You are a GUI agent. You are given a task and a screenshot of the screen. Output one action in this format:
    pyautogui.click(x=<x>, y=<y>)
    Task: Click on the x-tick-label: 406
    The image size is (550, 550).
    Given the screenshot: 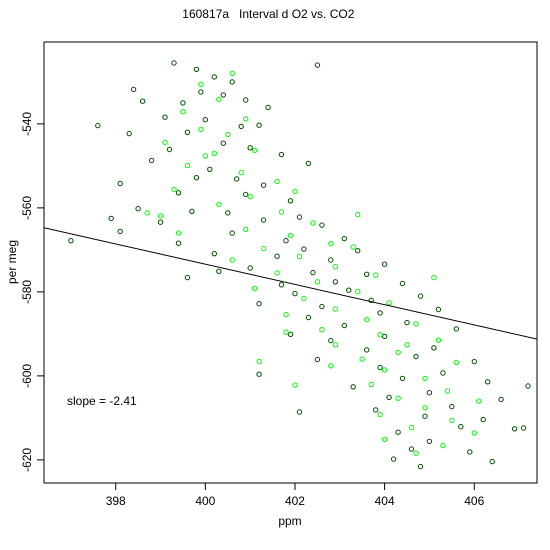 What is the action you would take?
    pyautogui.click(x=474, y=501)
    